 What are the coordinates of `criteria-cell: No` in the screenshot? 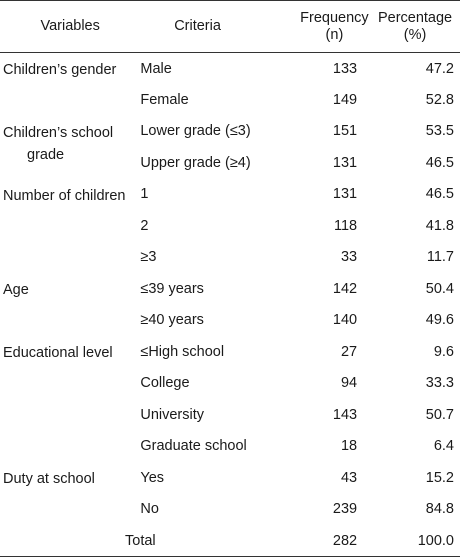 It's located at (149, 509).